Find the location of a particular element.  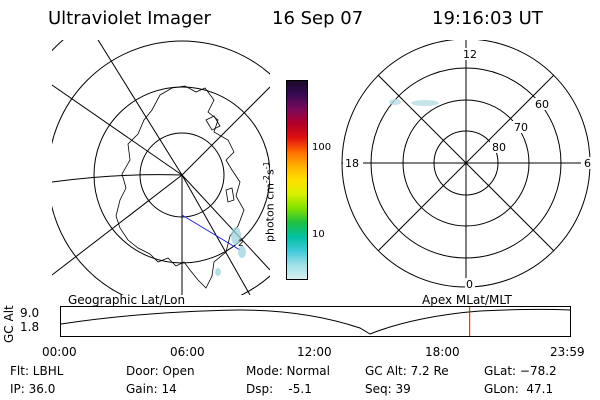

instrument-title: Ultraviolet Imager is located at coordinates (129, 18).